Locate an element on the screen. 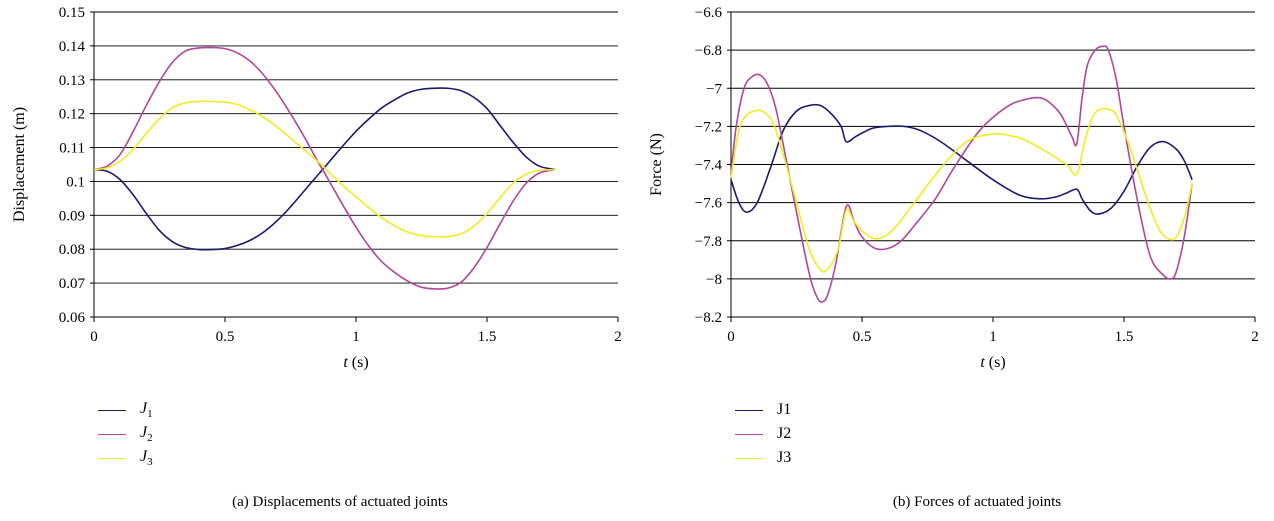  y-tick-label: −7.6 is located at coordinates (709, 204).